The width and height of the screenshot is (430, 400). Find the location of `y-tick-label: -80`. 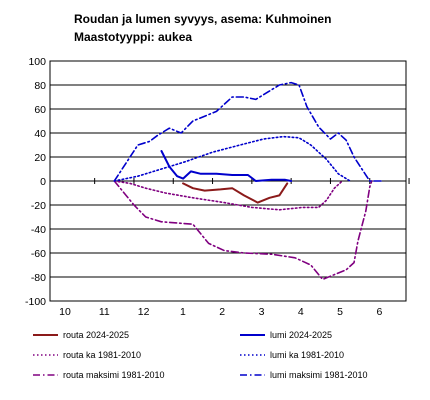

y-tick-label: -80 is located at coordinates (38, 278).